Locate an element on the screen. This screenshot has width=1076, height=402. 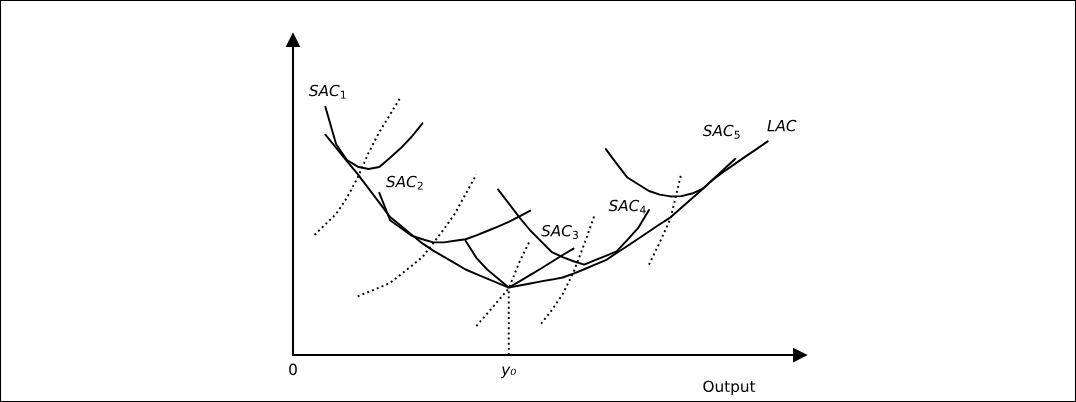
x-axis-title: Output is located at coordinates (729, 387).